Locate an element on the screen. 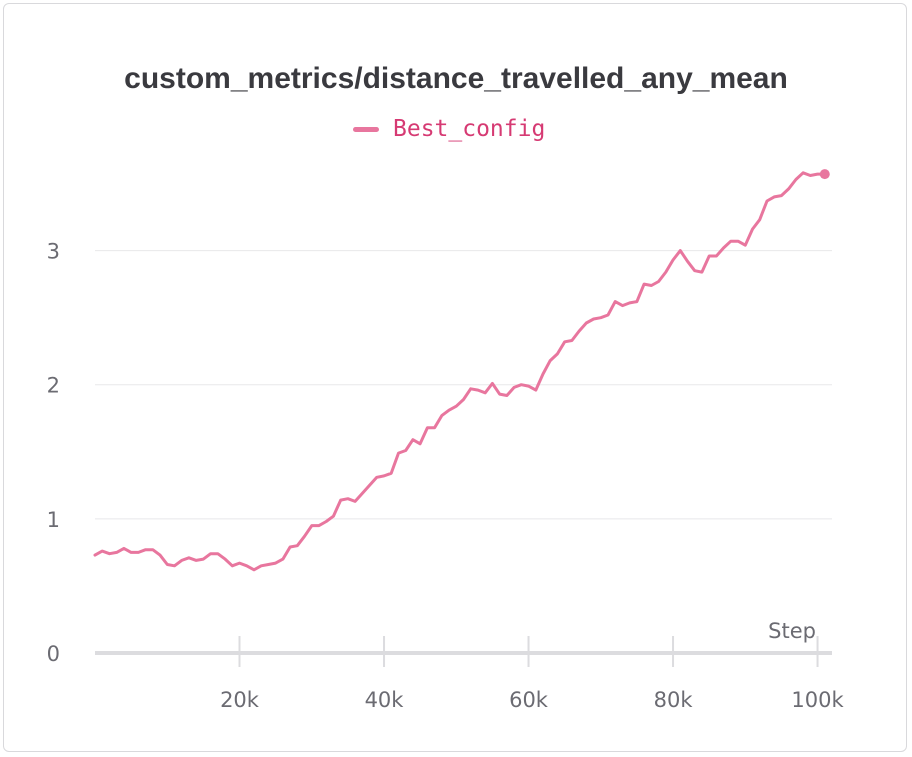 The width and height of the screenshot is (912, 757). x-tick-label: 100k is located at coordinates (817, 700).